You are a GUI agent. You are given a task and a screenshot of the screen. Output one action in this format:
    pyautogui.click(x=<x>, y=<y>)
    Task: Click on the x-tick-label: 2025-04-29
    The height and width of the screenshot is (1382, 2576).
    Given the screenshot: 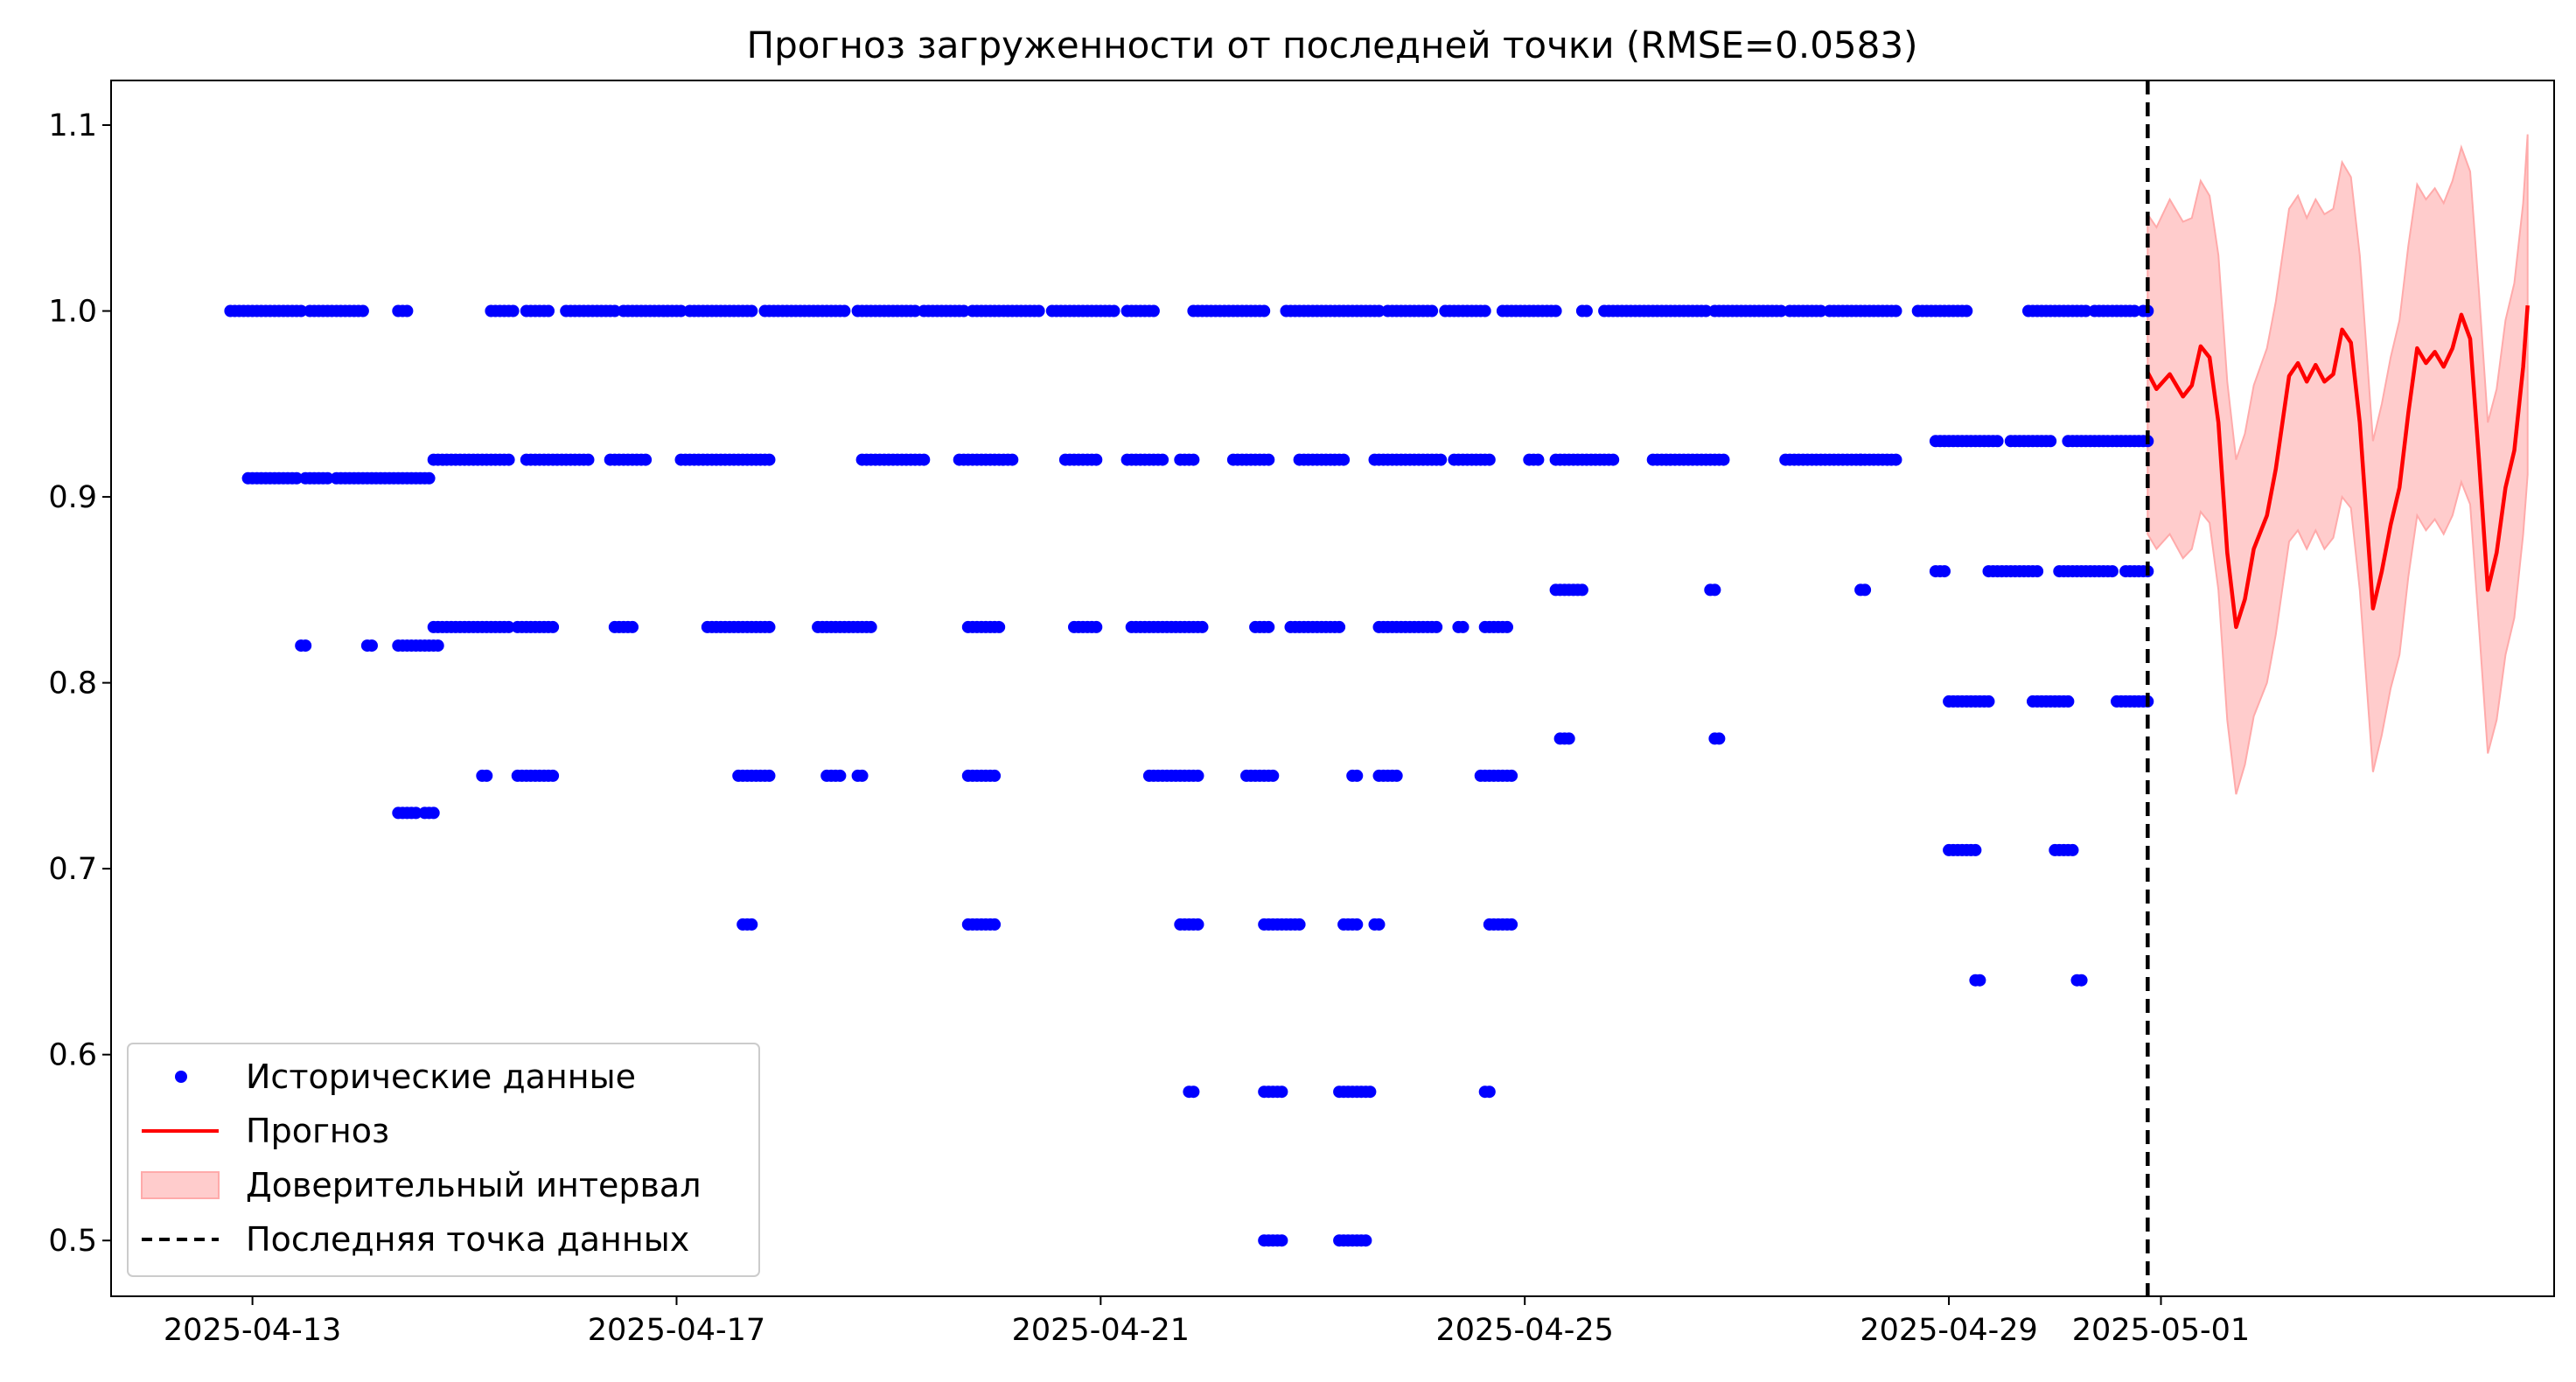 What is the action you would take?
    pyautogui.click(x=1948, y=1330)
    